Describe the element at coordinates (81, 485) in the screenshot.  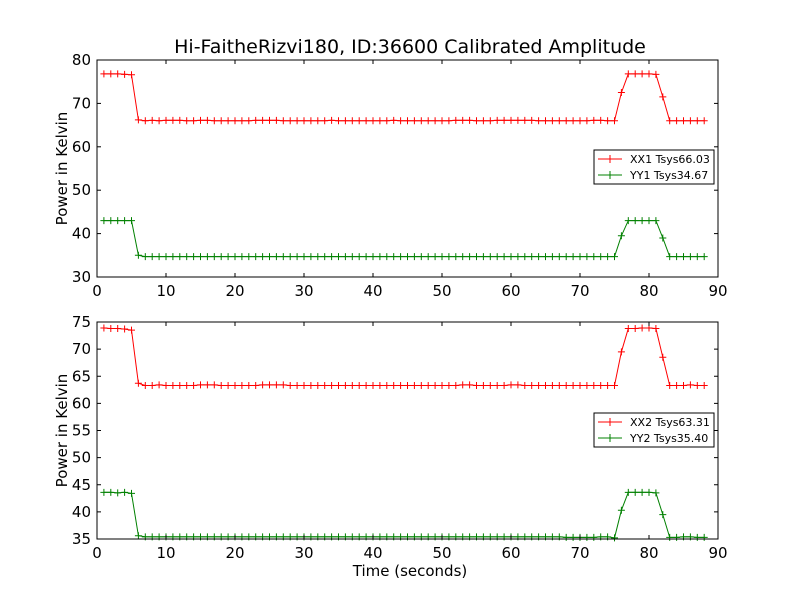
I see `y-tick-label: 45` at that location.